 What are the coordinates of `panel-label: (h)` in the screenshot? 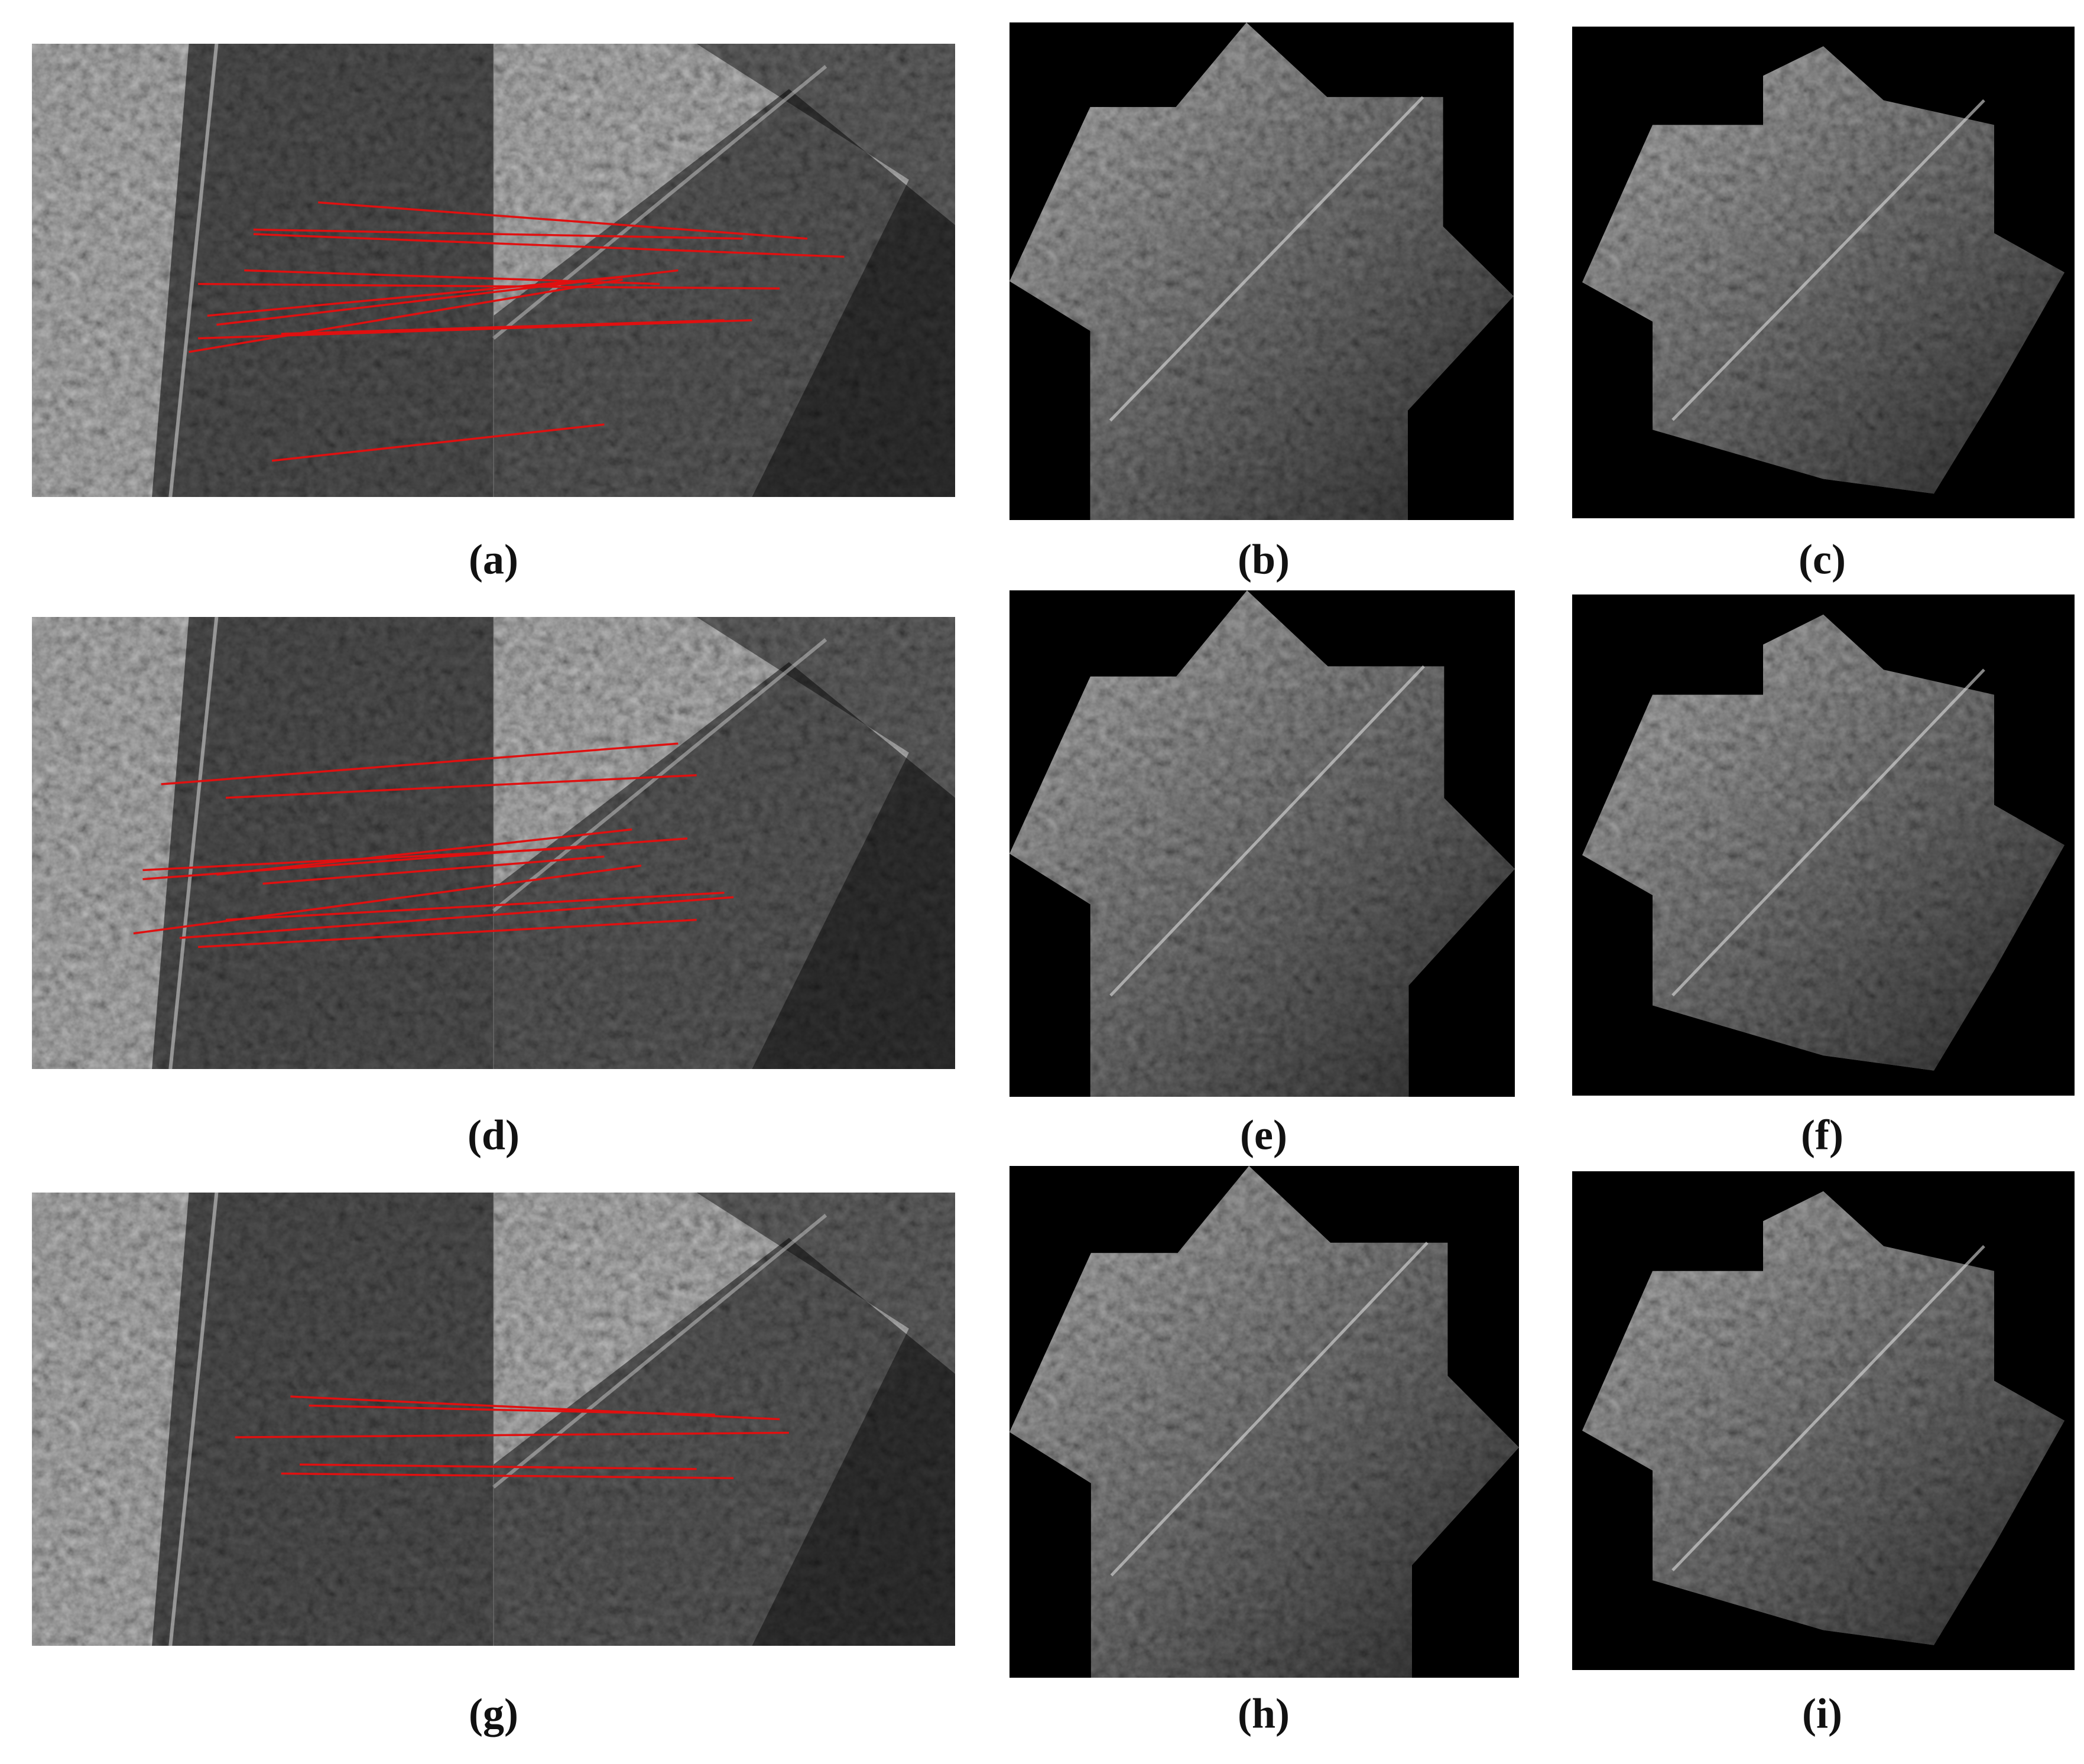 It's located at (1264, 1713).